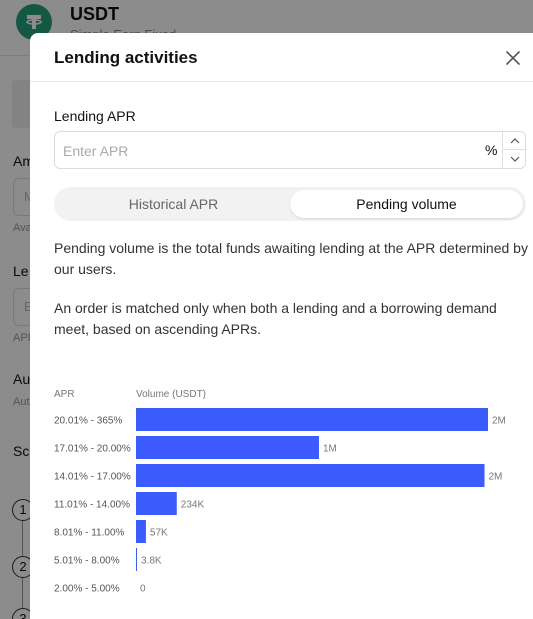  I want to click on chevron-down-icon, so click(515, 159).